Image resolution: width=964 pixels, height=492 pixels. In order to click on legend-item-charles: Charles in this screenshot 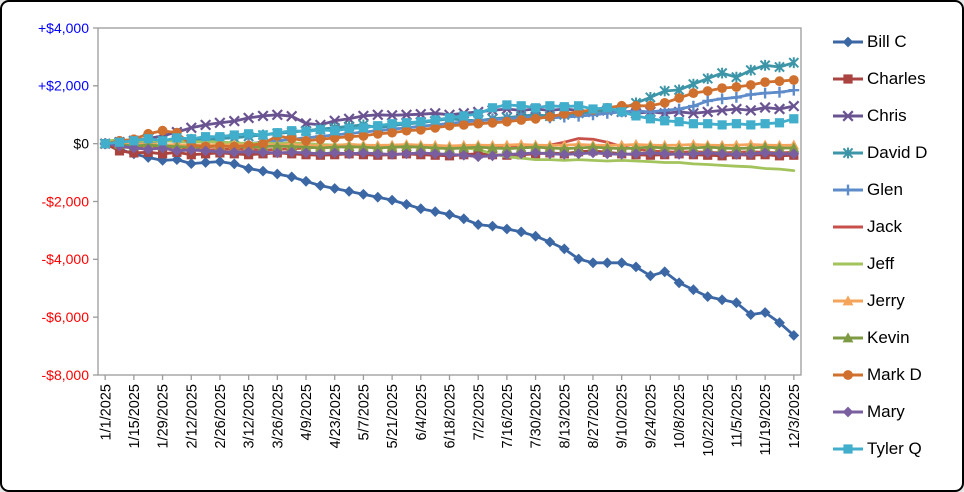, I will do `click(896, 78)`.